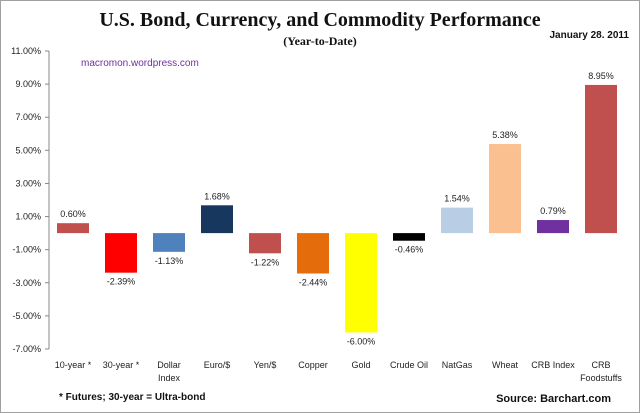 Image resolution: width=640 pixels, height=413 pixels. Describe the element at coordinates (361, 283) in the screenshot. I see `bar-gold` at that location.